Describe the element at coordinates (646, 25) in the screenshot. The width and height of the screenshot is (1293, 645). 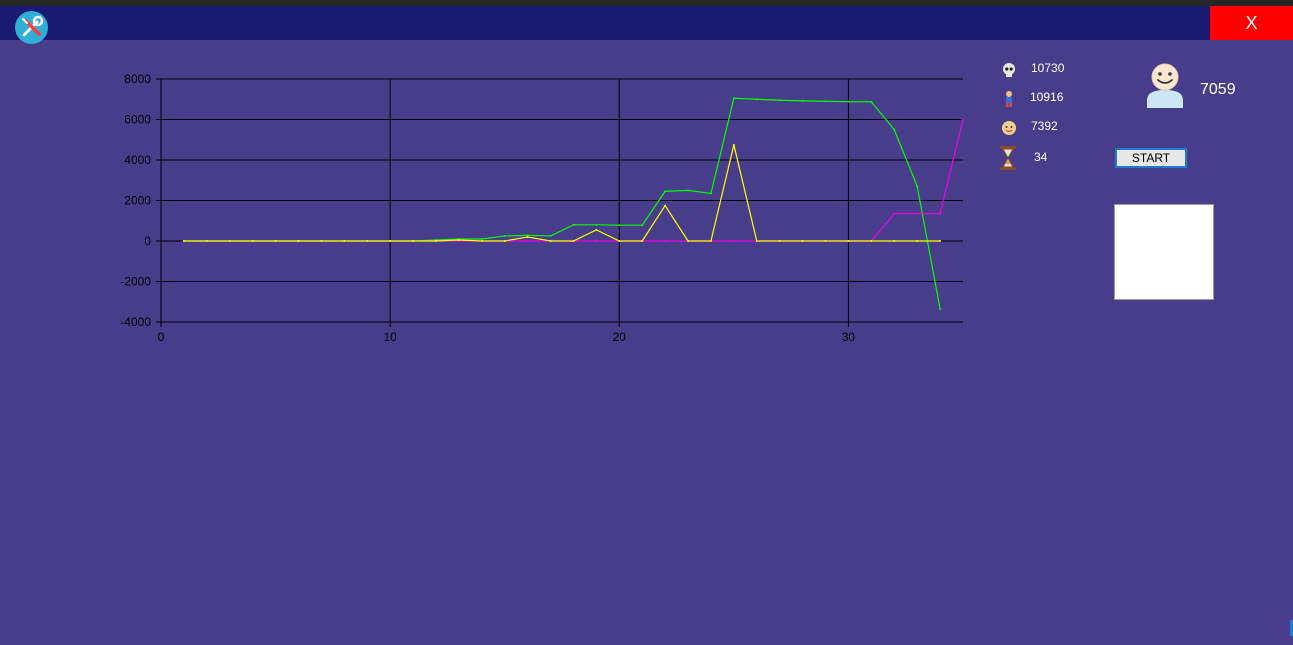
I see `title-bar` at that location.